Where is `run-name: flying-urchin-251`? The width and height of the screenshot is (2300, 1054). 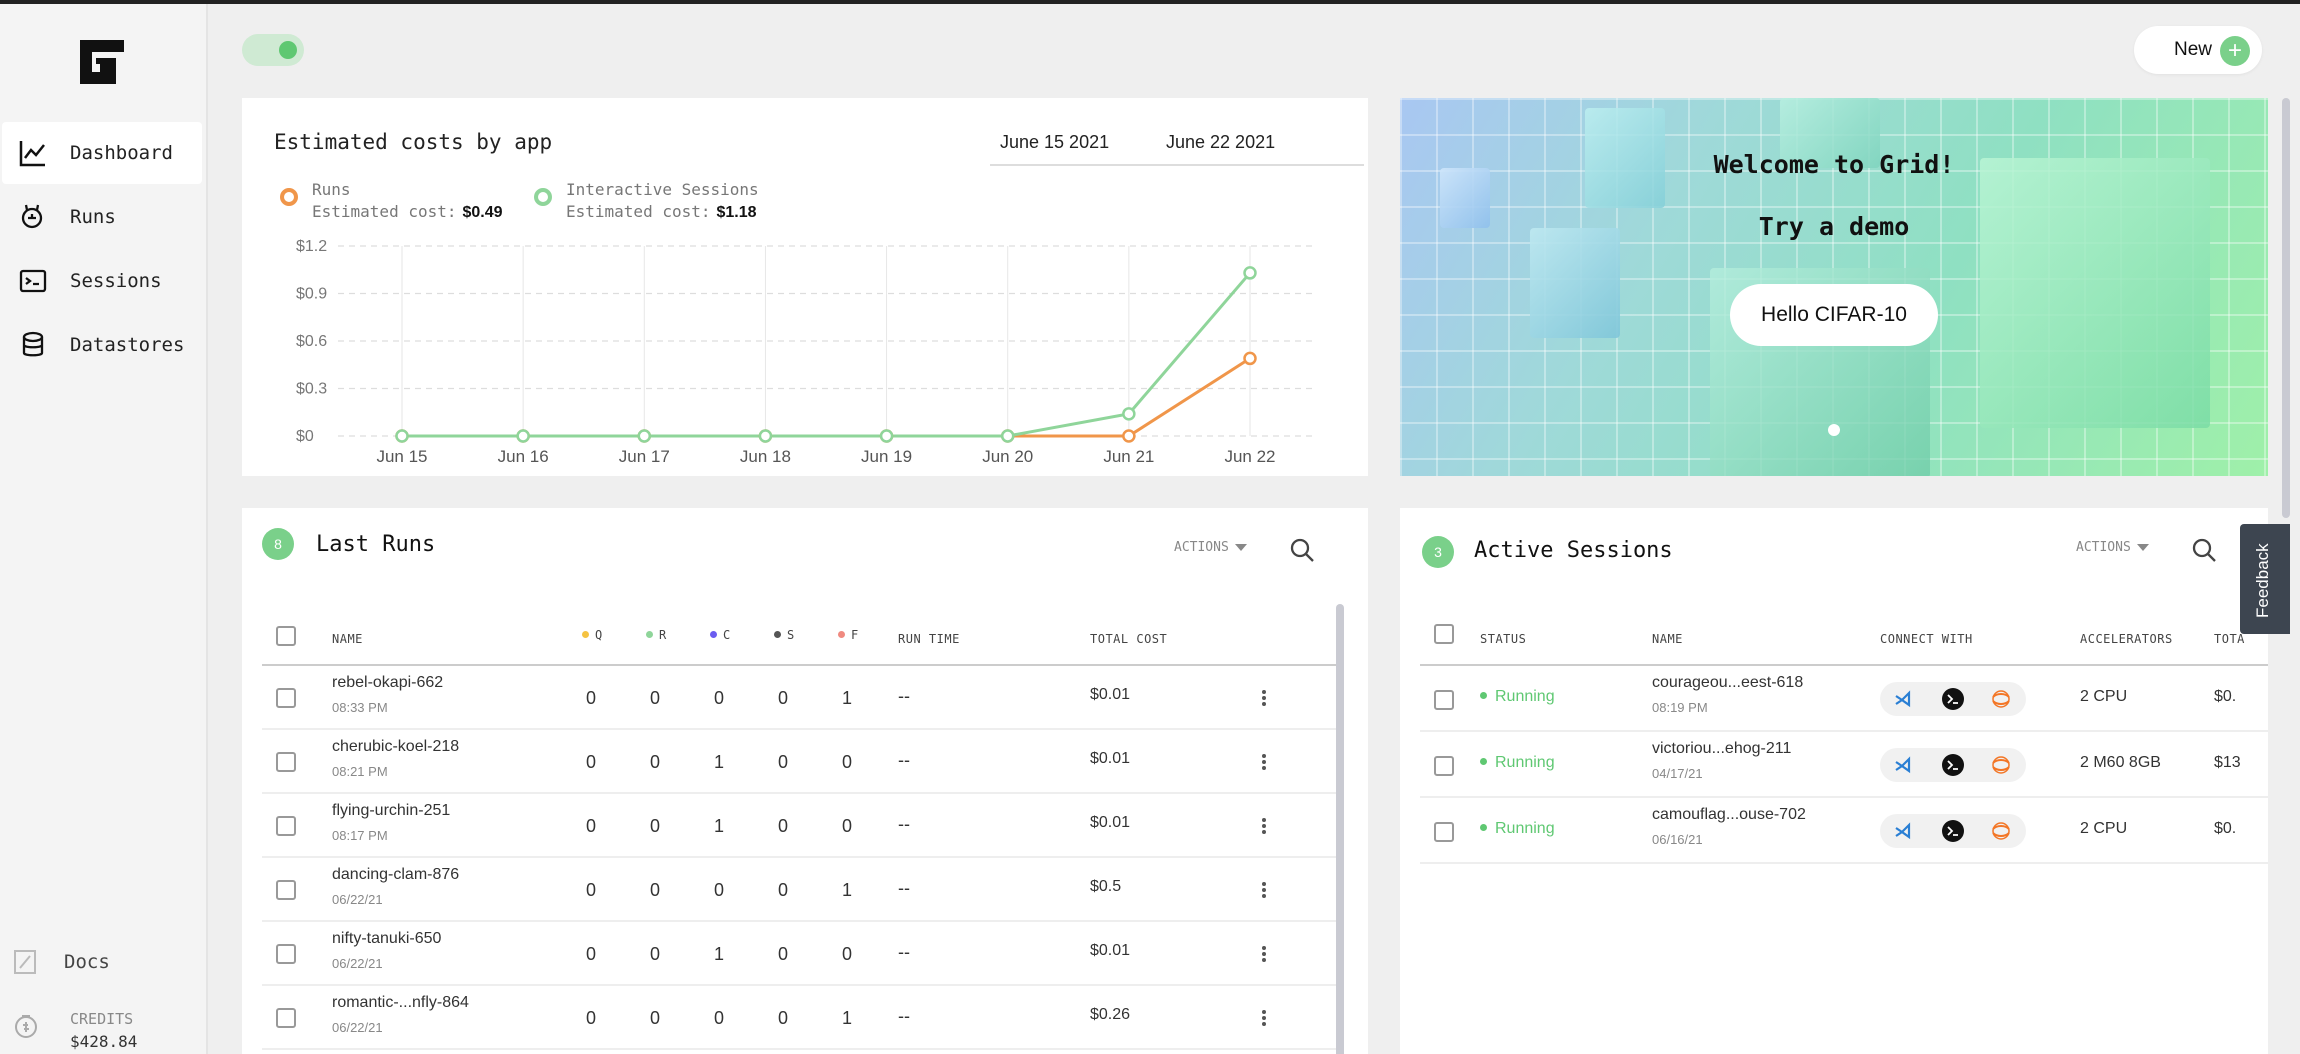 run-name: flying-urchin-251 is located at coordinates (391, 810).